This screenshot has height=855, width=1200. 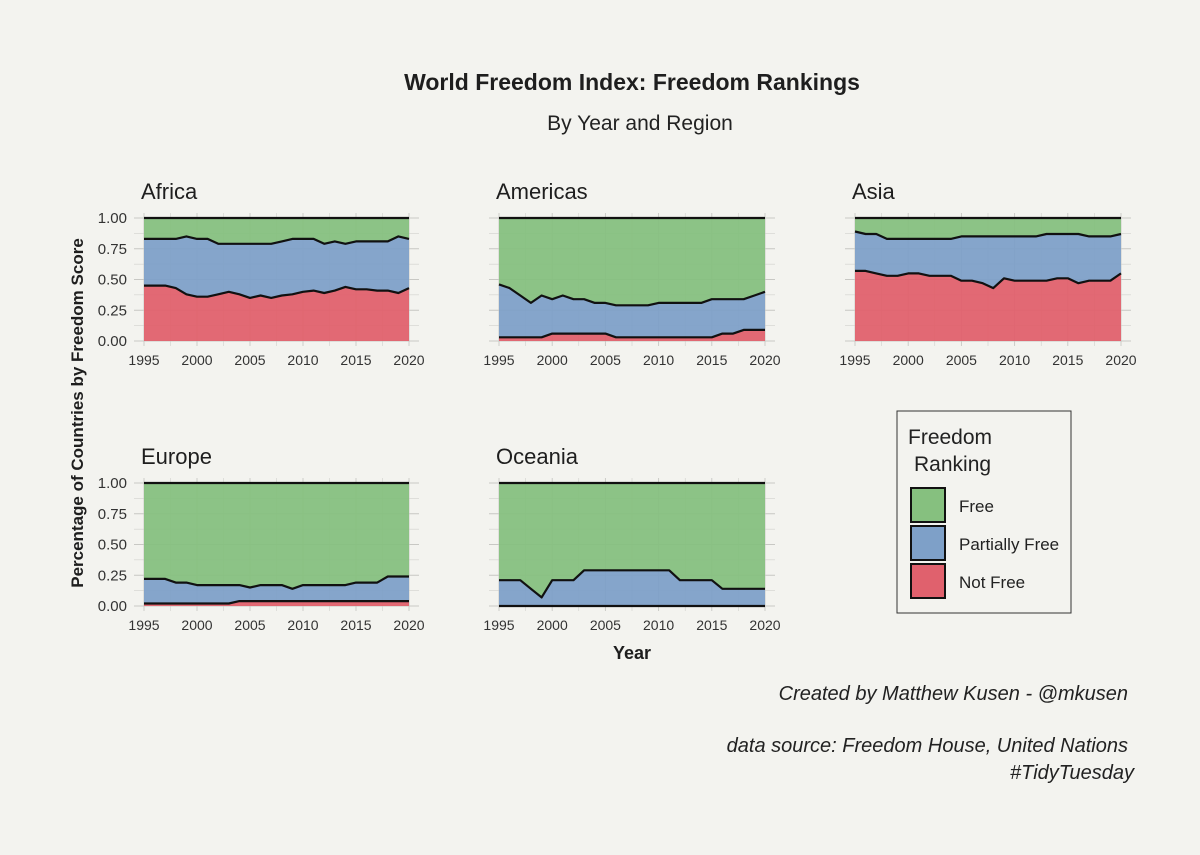 What do you see at coordinates (632, 311) in the screenshot?
I see `area-partially-free-americas` at bounding box center [632, 311].